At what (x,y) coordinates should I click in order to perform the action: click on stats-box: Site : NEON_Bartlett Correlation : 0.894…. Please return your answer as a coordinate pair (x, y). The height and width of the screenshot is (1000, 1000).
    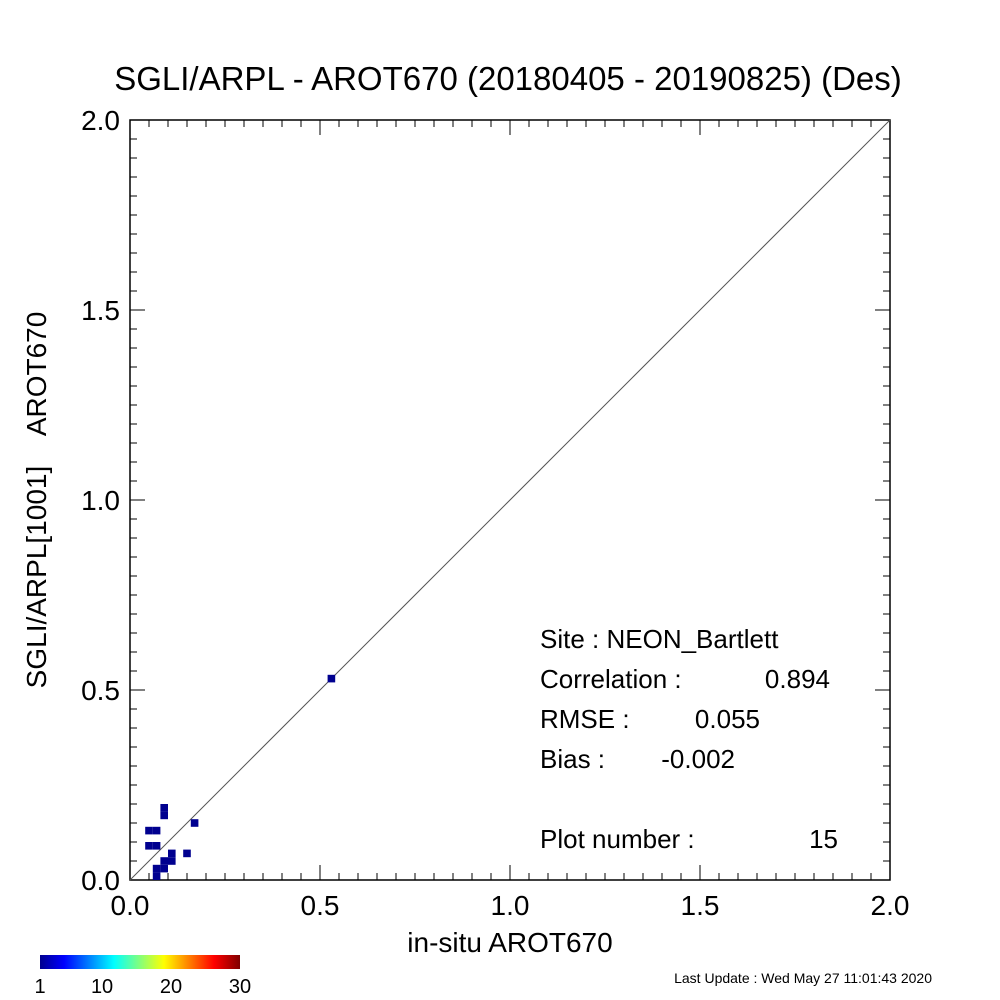
    Looking at the image, I should click on (689, 739).